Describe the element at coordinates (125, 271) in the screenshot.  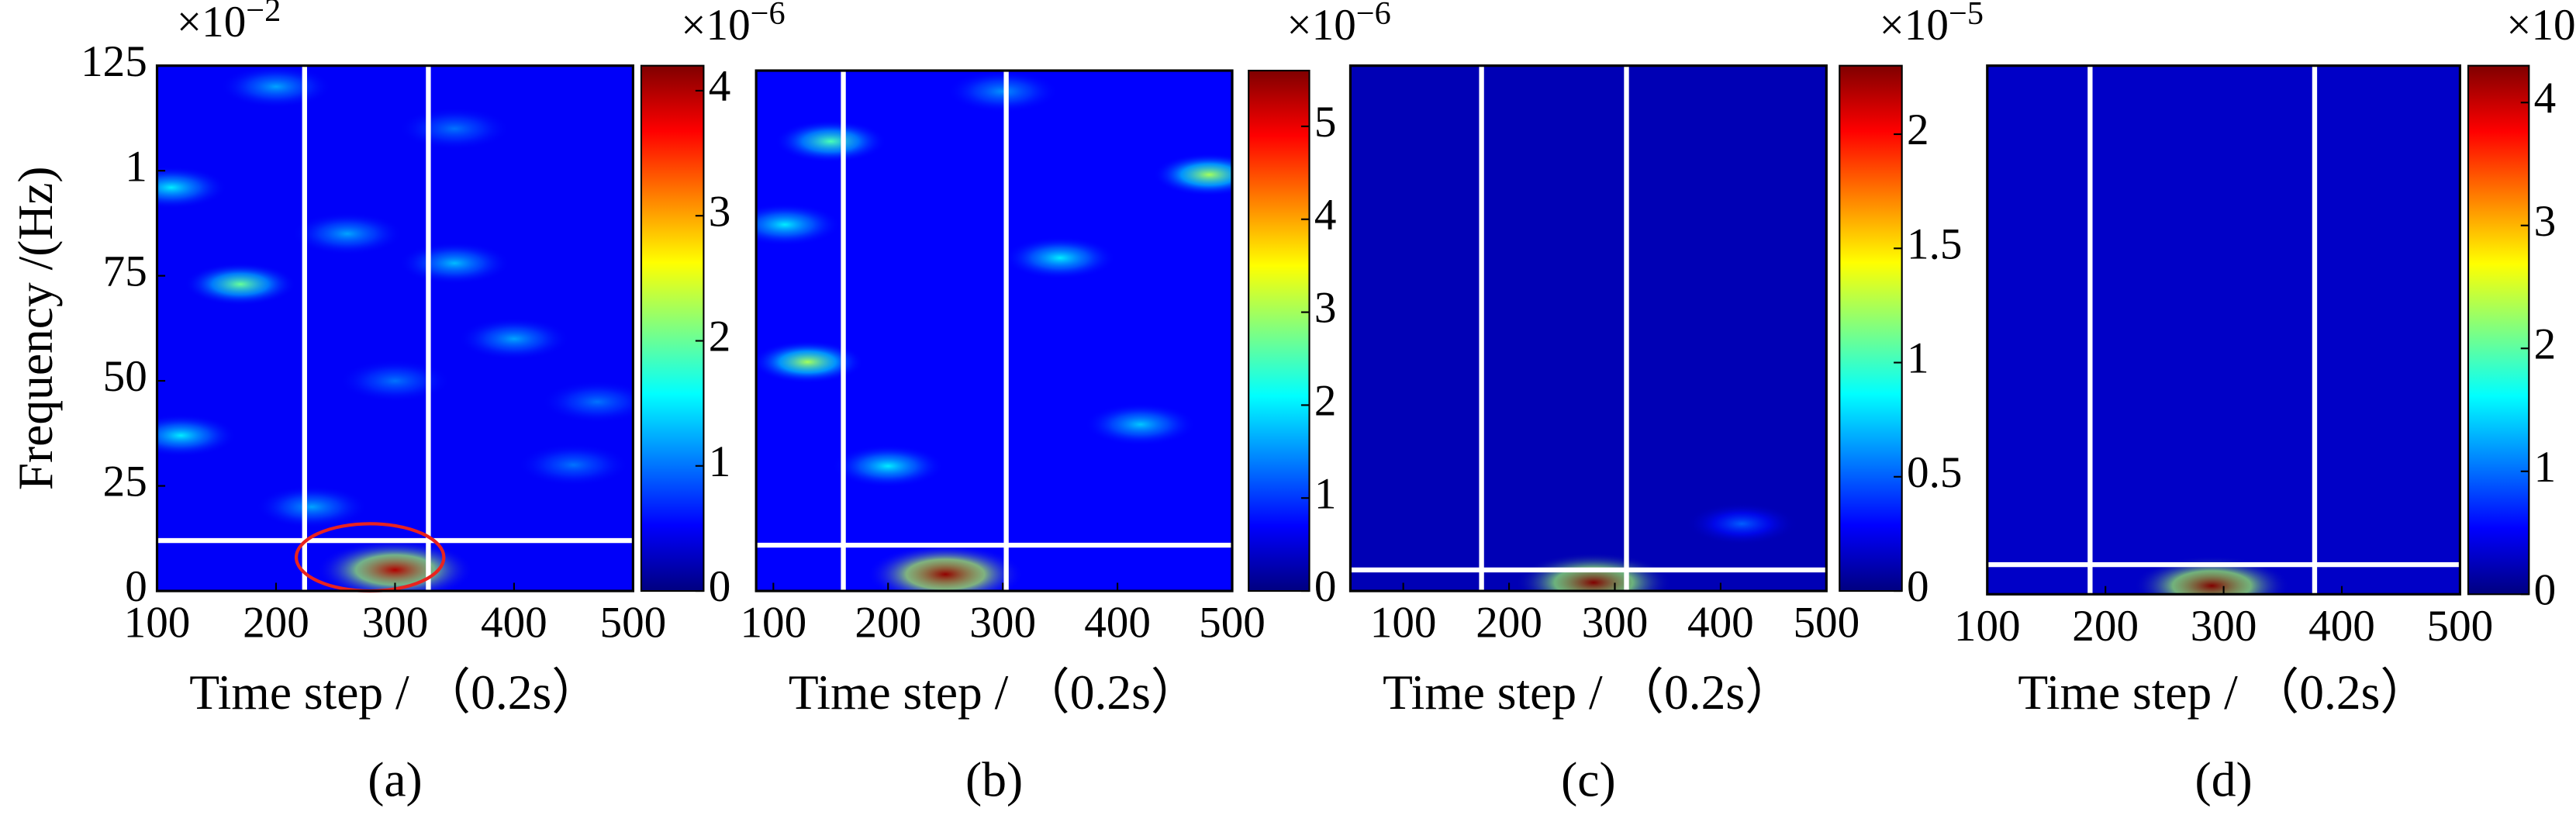
I see `y-tick-label: 75` at that location.